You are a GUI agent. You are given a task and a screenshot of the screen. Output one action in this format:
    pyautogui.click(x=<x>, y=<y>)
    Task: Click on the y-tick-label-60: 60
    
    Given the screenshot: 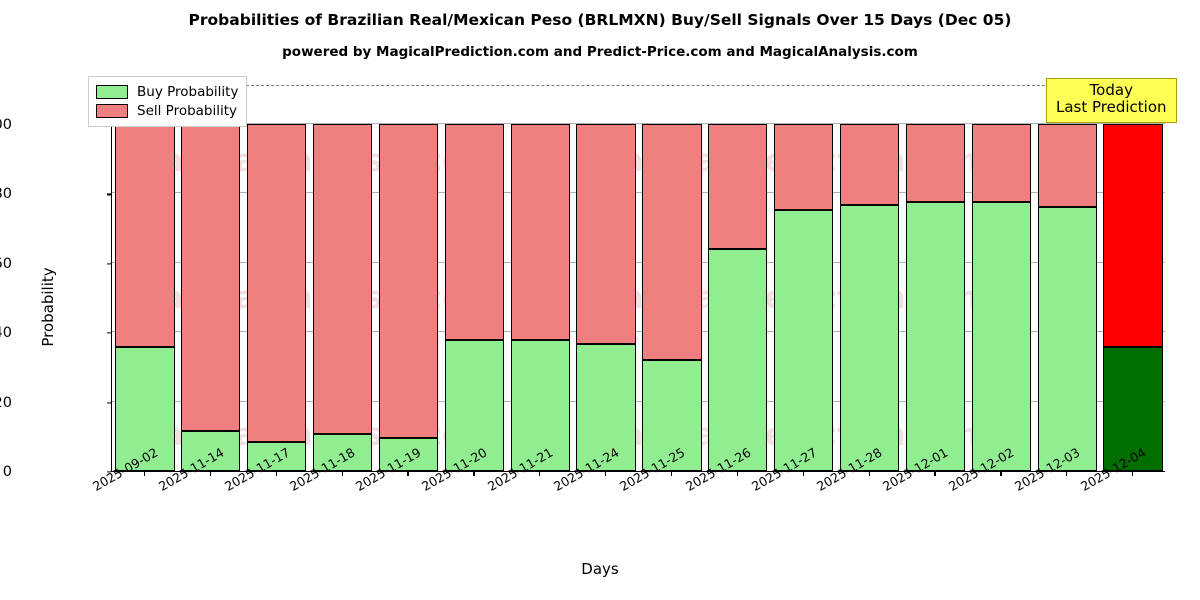 What is the action you would take?
    pyautogui.click(x=6, y=263)
    